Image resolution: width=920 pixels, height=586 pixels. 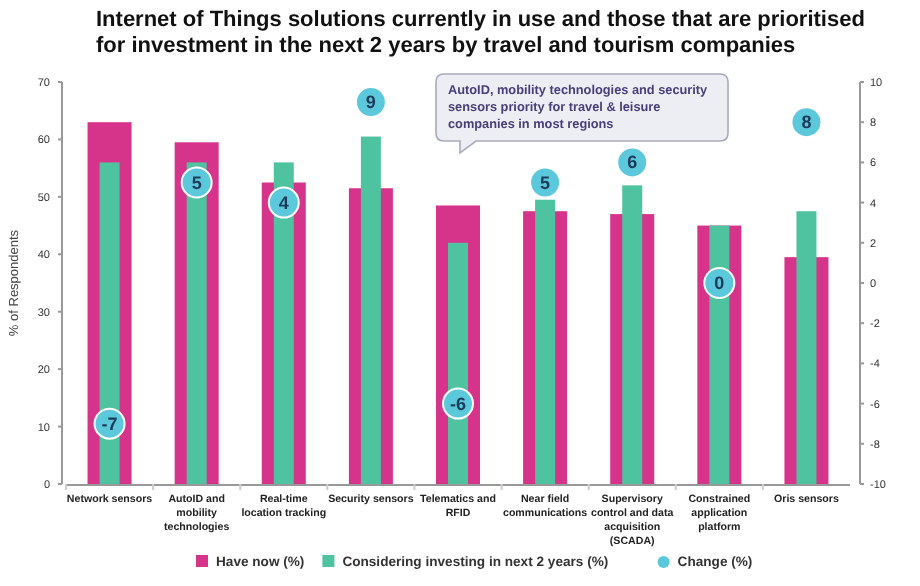 I want to click on chart-title: Internet of Things solutions currently in use and those that are prioritised for investment in the next 2 years by travel and tourism companies, so click(x=480, y=33).